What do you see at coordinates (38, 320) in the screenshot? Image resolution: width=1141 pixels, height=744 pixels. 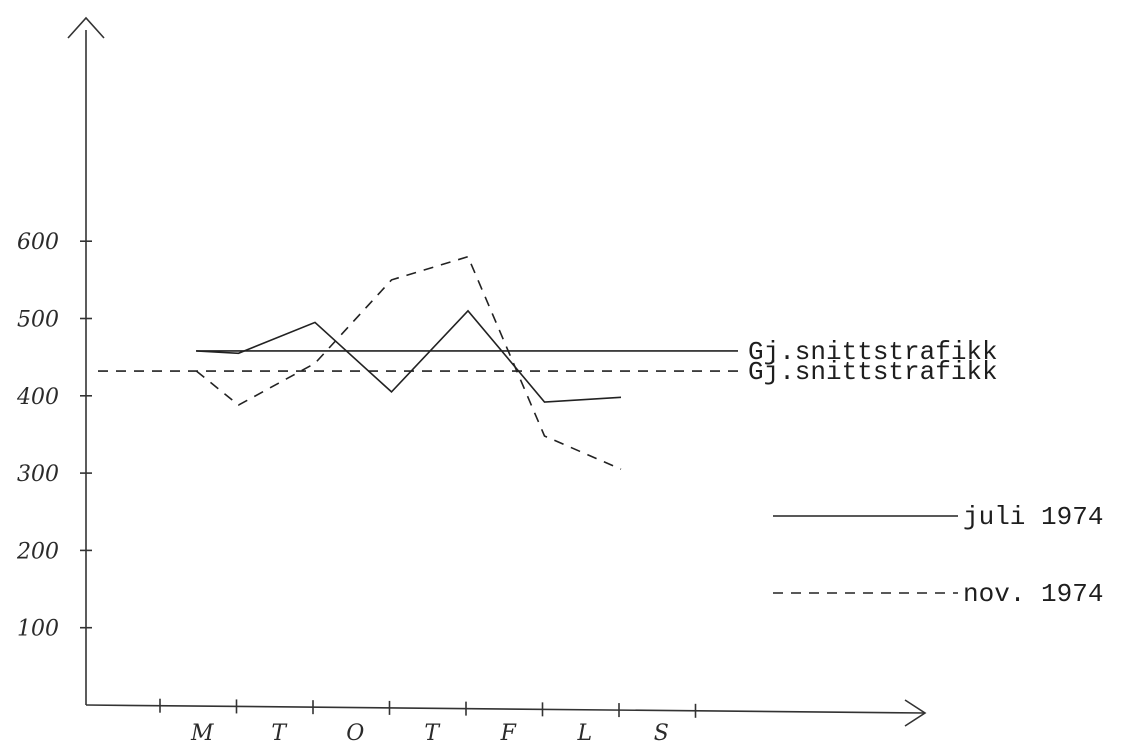 I see `y-tick-label: 500` at bounding box center [38, 320].